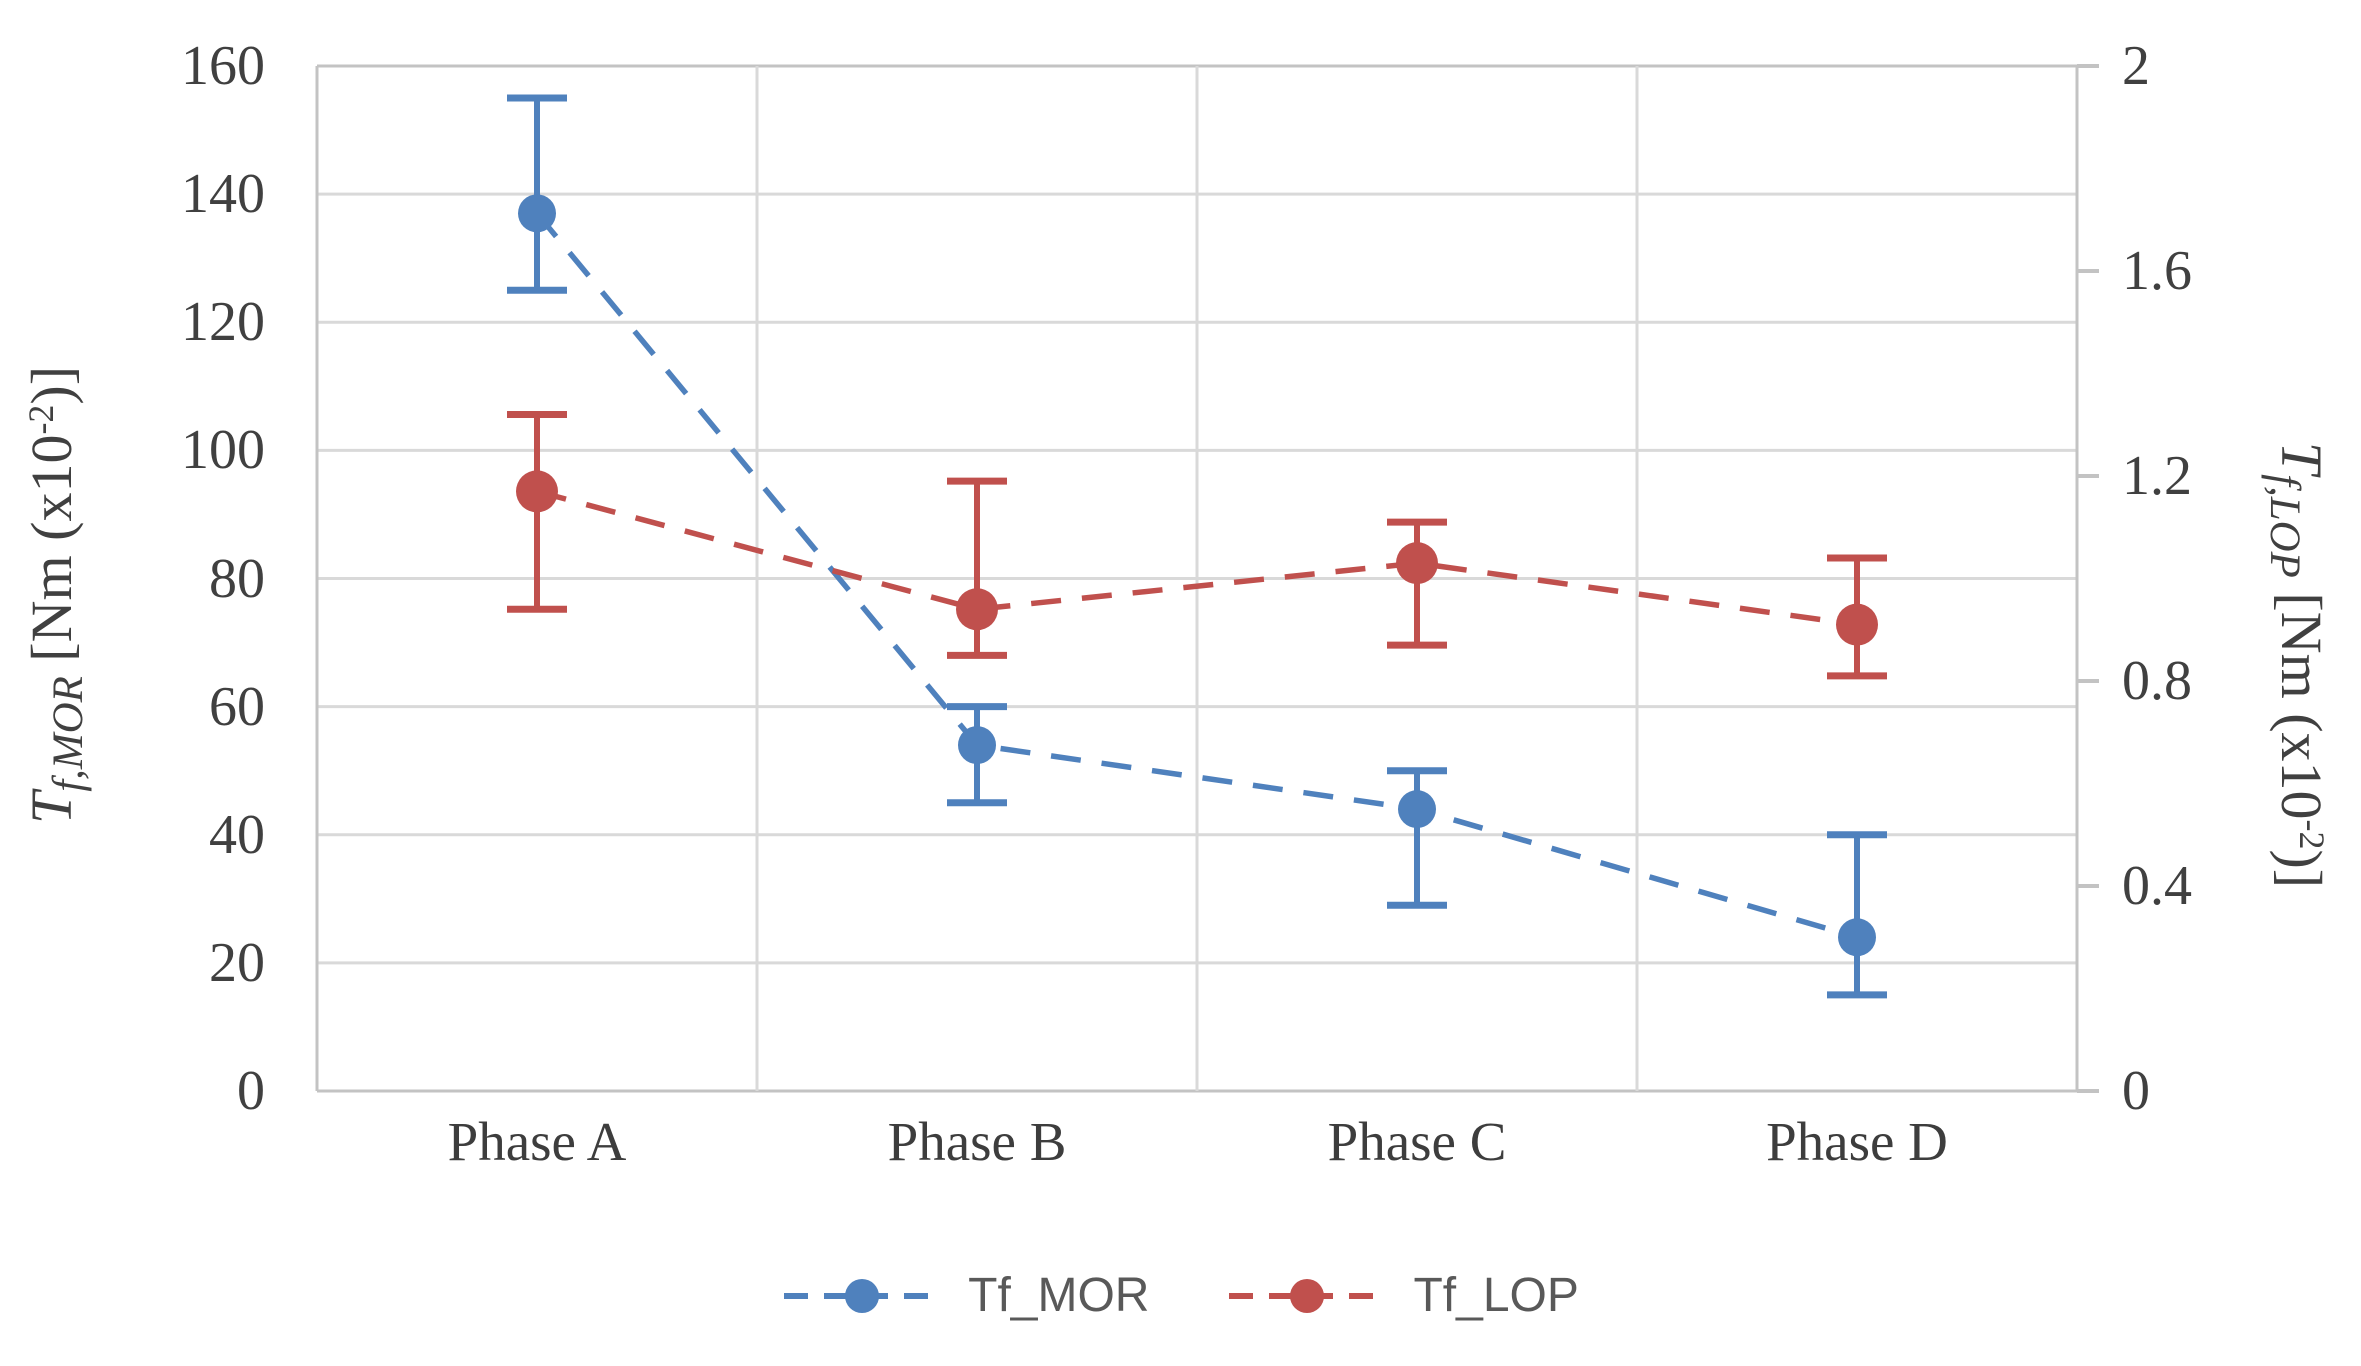  What do you see at coordinates (2157, 886) in the screenshot?
I see `right-axis-tick-label: 0.4` at bounding box center [2157, 886].